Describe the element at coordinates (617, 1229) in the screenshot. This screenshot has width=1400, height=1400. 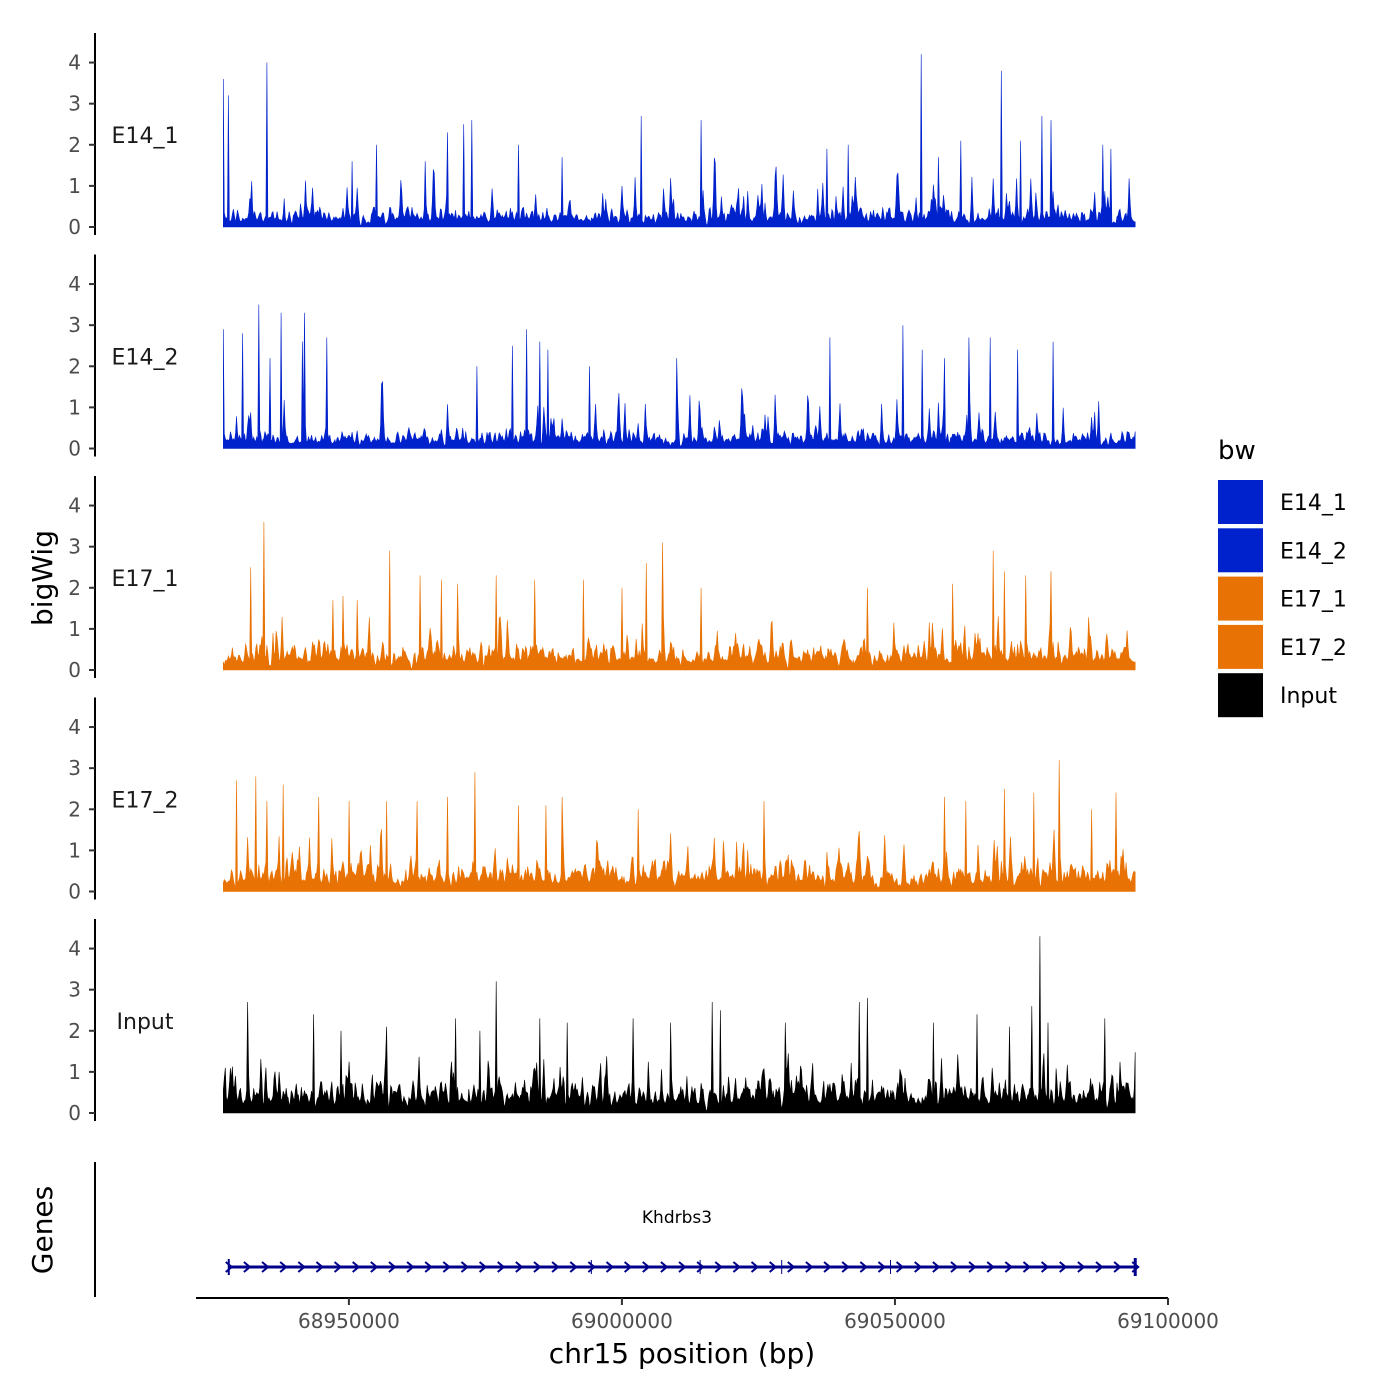
I see `genes-track: Khdrbs3` at that location.